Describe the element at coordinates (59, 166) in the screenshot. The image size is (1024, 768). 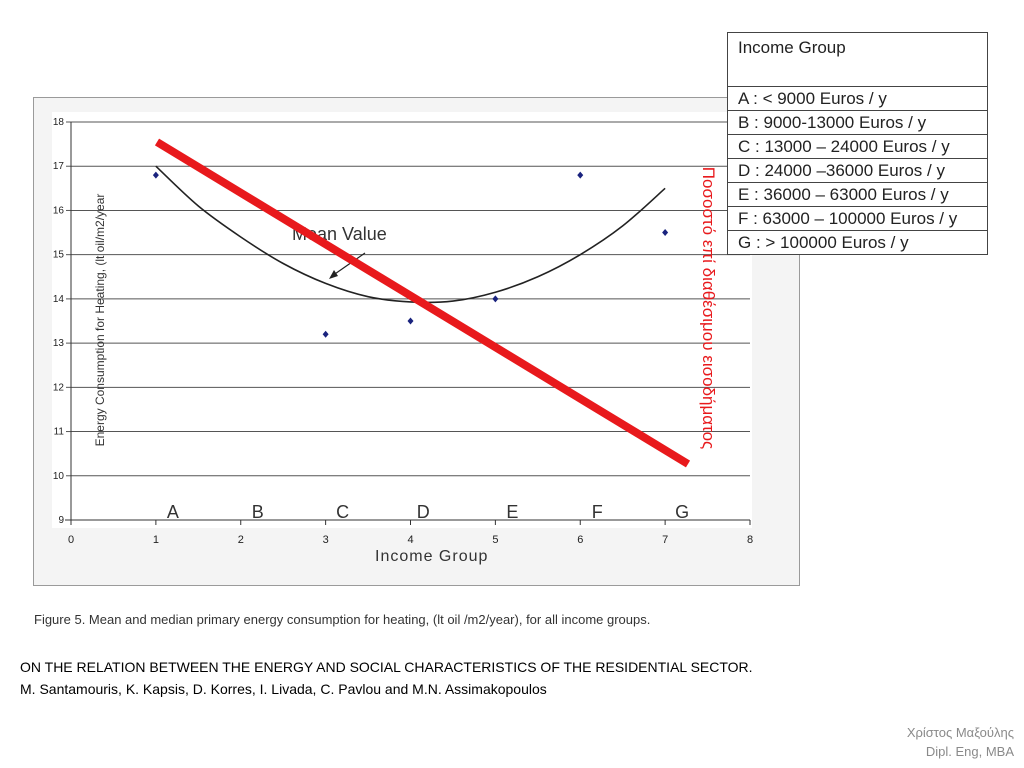
I see `y-tick-label: 17` at that location.